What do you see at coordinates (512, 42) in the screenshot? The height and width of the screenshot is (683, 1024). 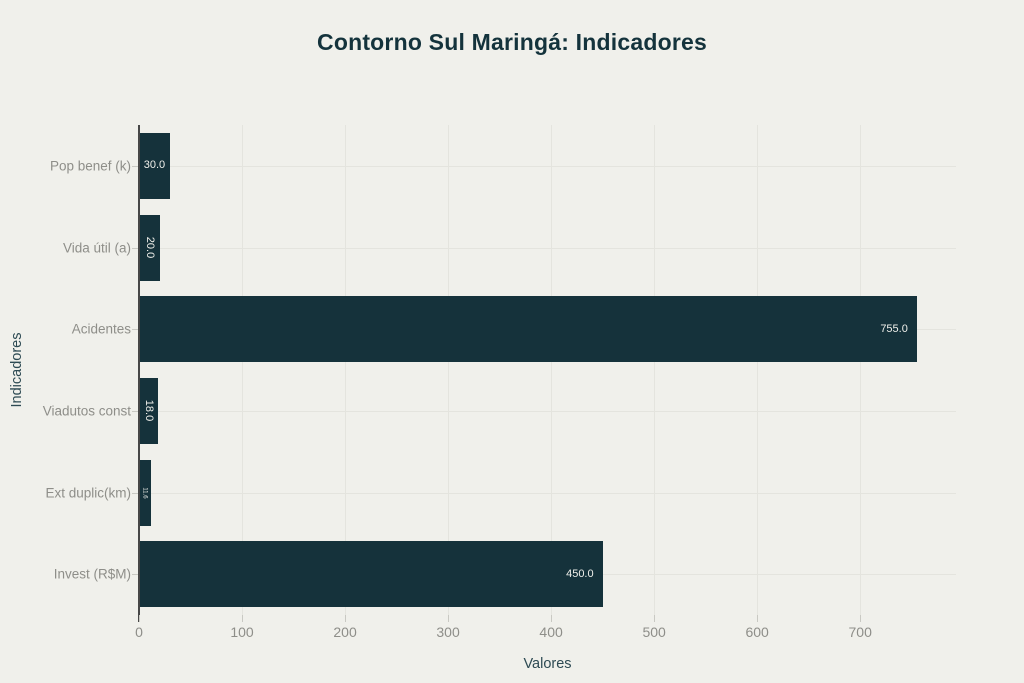 I see `chart-title: Contorno Sul Maringá: Indicadores` at bounding box center [512, 42].